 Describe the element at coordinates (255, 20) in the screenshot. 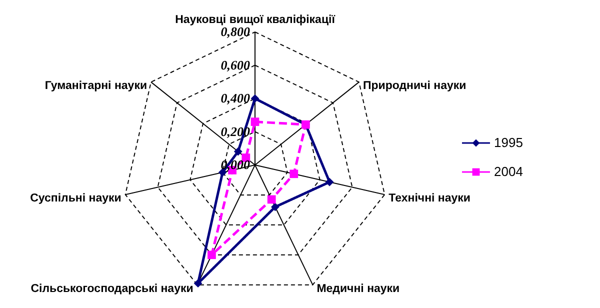

I see `spoke-label: Науковці вищої кваліфікації` at that location.